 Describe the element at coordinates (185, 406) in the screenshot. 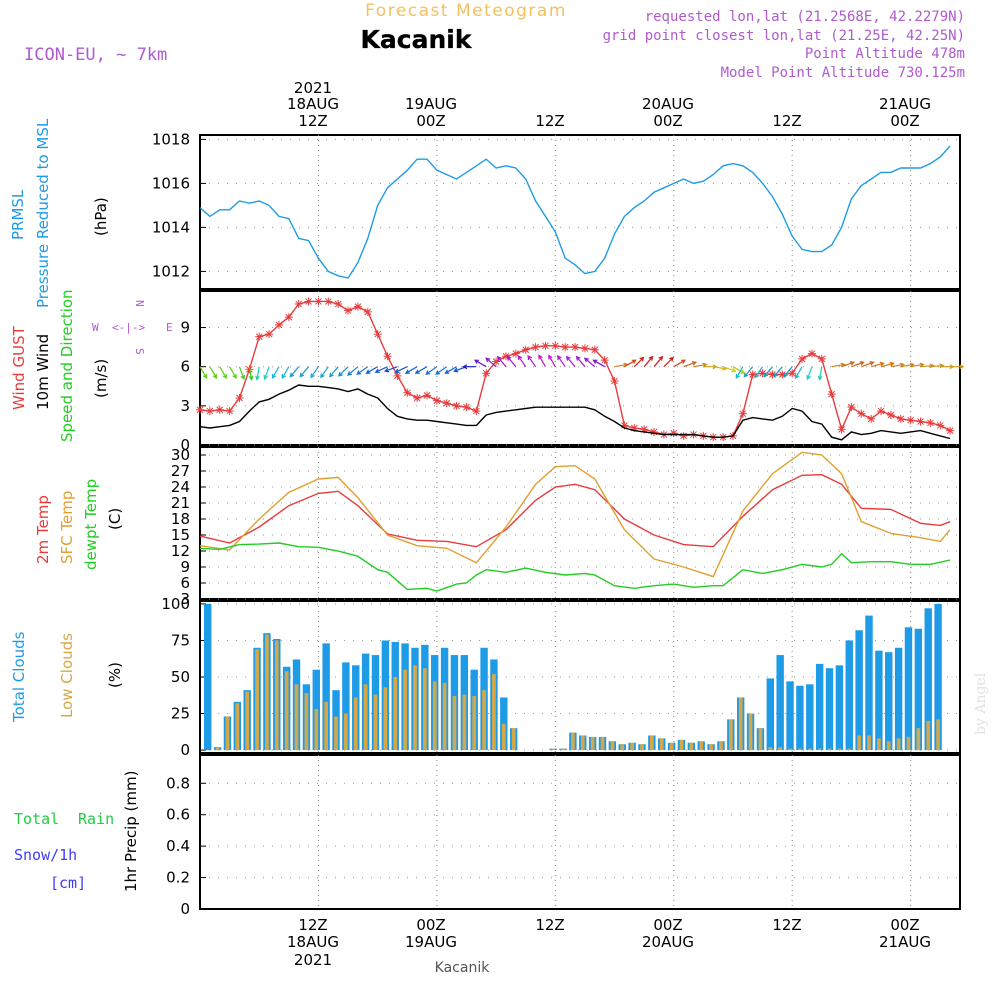

I see `y-tick-label: 3` at that location.